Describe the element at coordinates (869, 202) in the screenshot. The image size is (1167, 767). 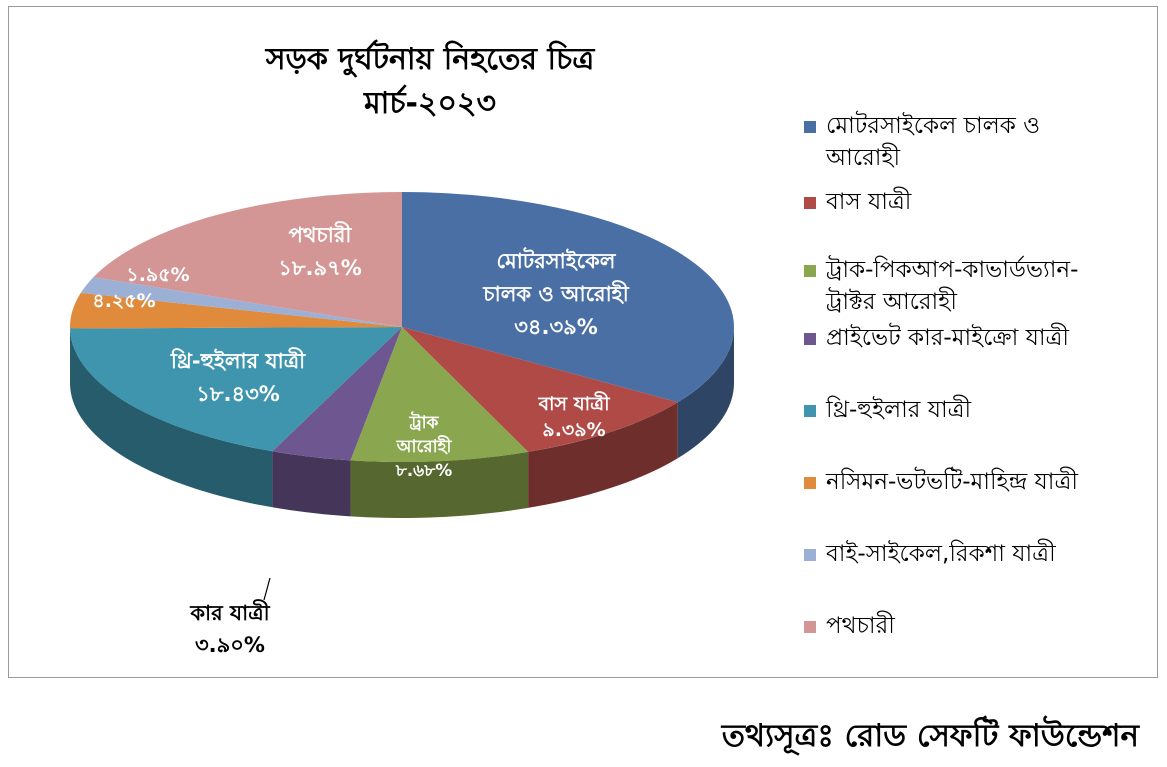
I see `legend-label-line: বাস যাত্রী` at that location.